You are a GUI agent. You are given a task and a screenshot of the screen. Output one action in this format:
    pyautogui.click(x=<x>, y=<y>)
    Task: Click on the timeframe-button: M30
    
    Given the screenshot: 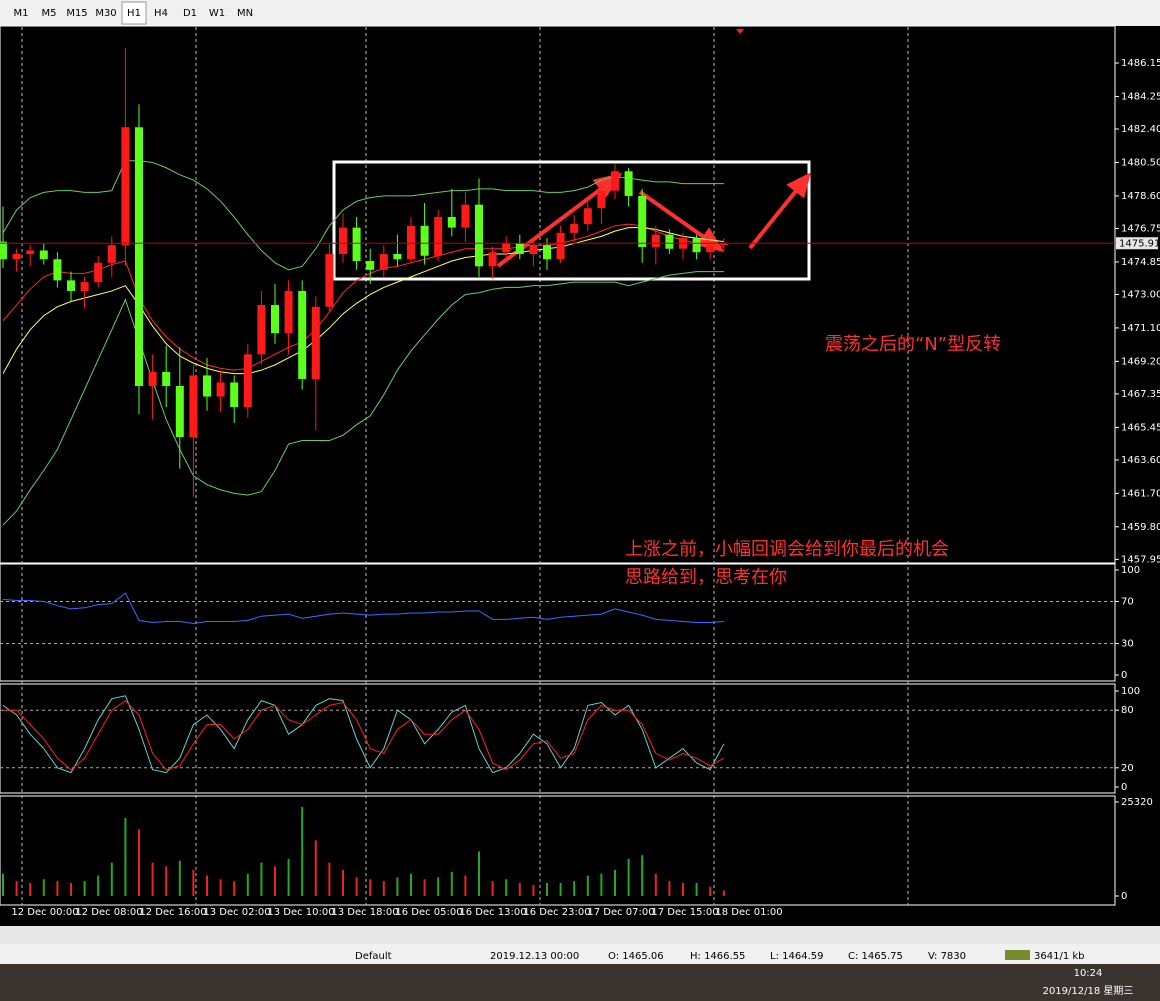 What is the action you would take?
    pyautogui.click(x=105, y=13)
    